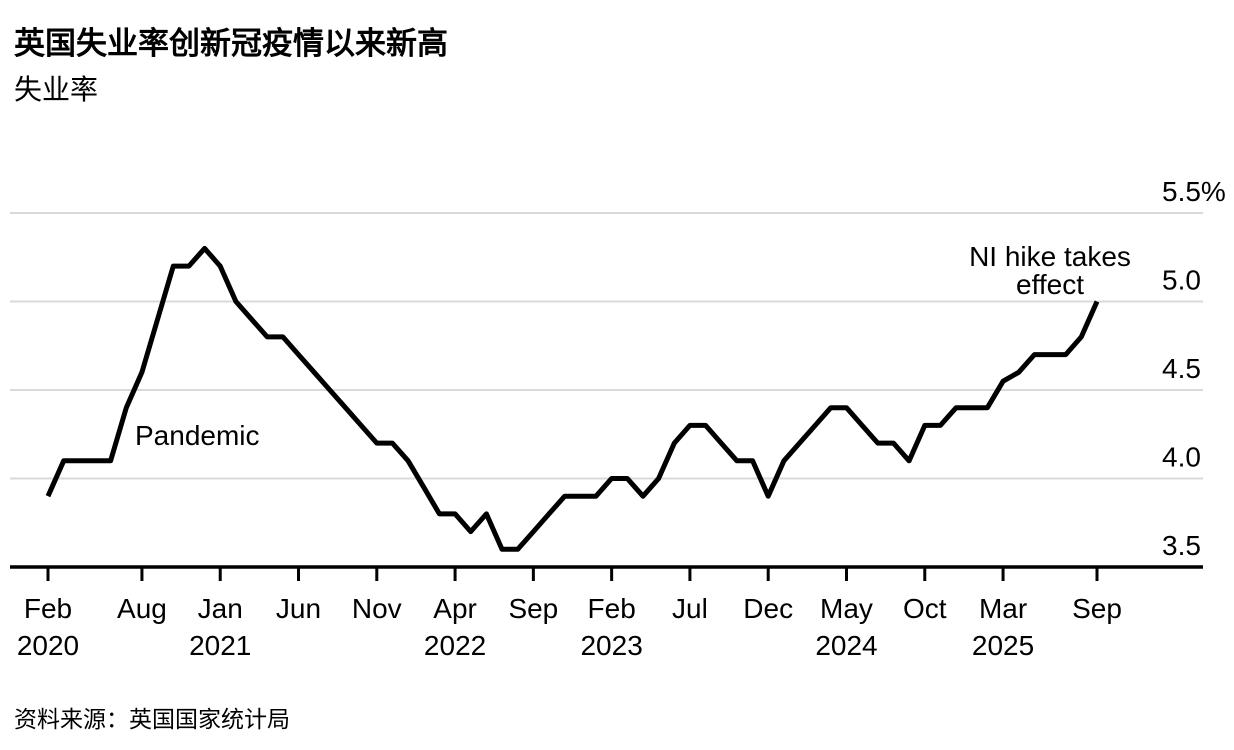 Image resolution: width=1234 pixels, height=750 pixels. What do you see at coordinates (1181, 368) in the screenshot?
I see `y-axis-label: 4.5` at bounding box center [1181, 368].